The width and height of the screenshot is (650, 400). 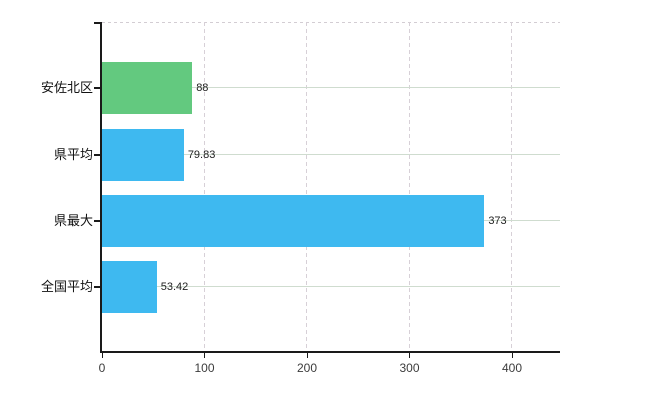 I want to click on bar-value-label: 79.83, so click(x=201, y=154).